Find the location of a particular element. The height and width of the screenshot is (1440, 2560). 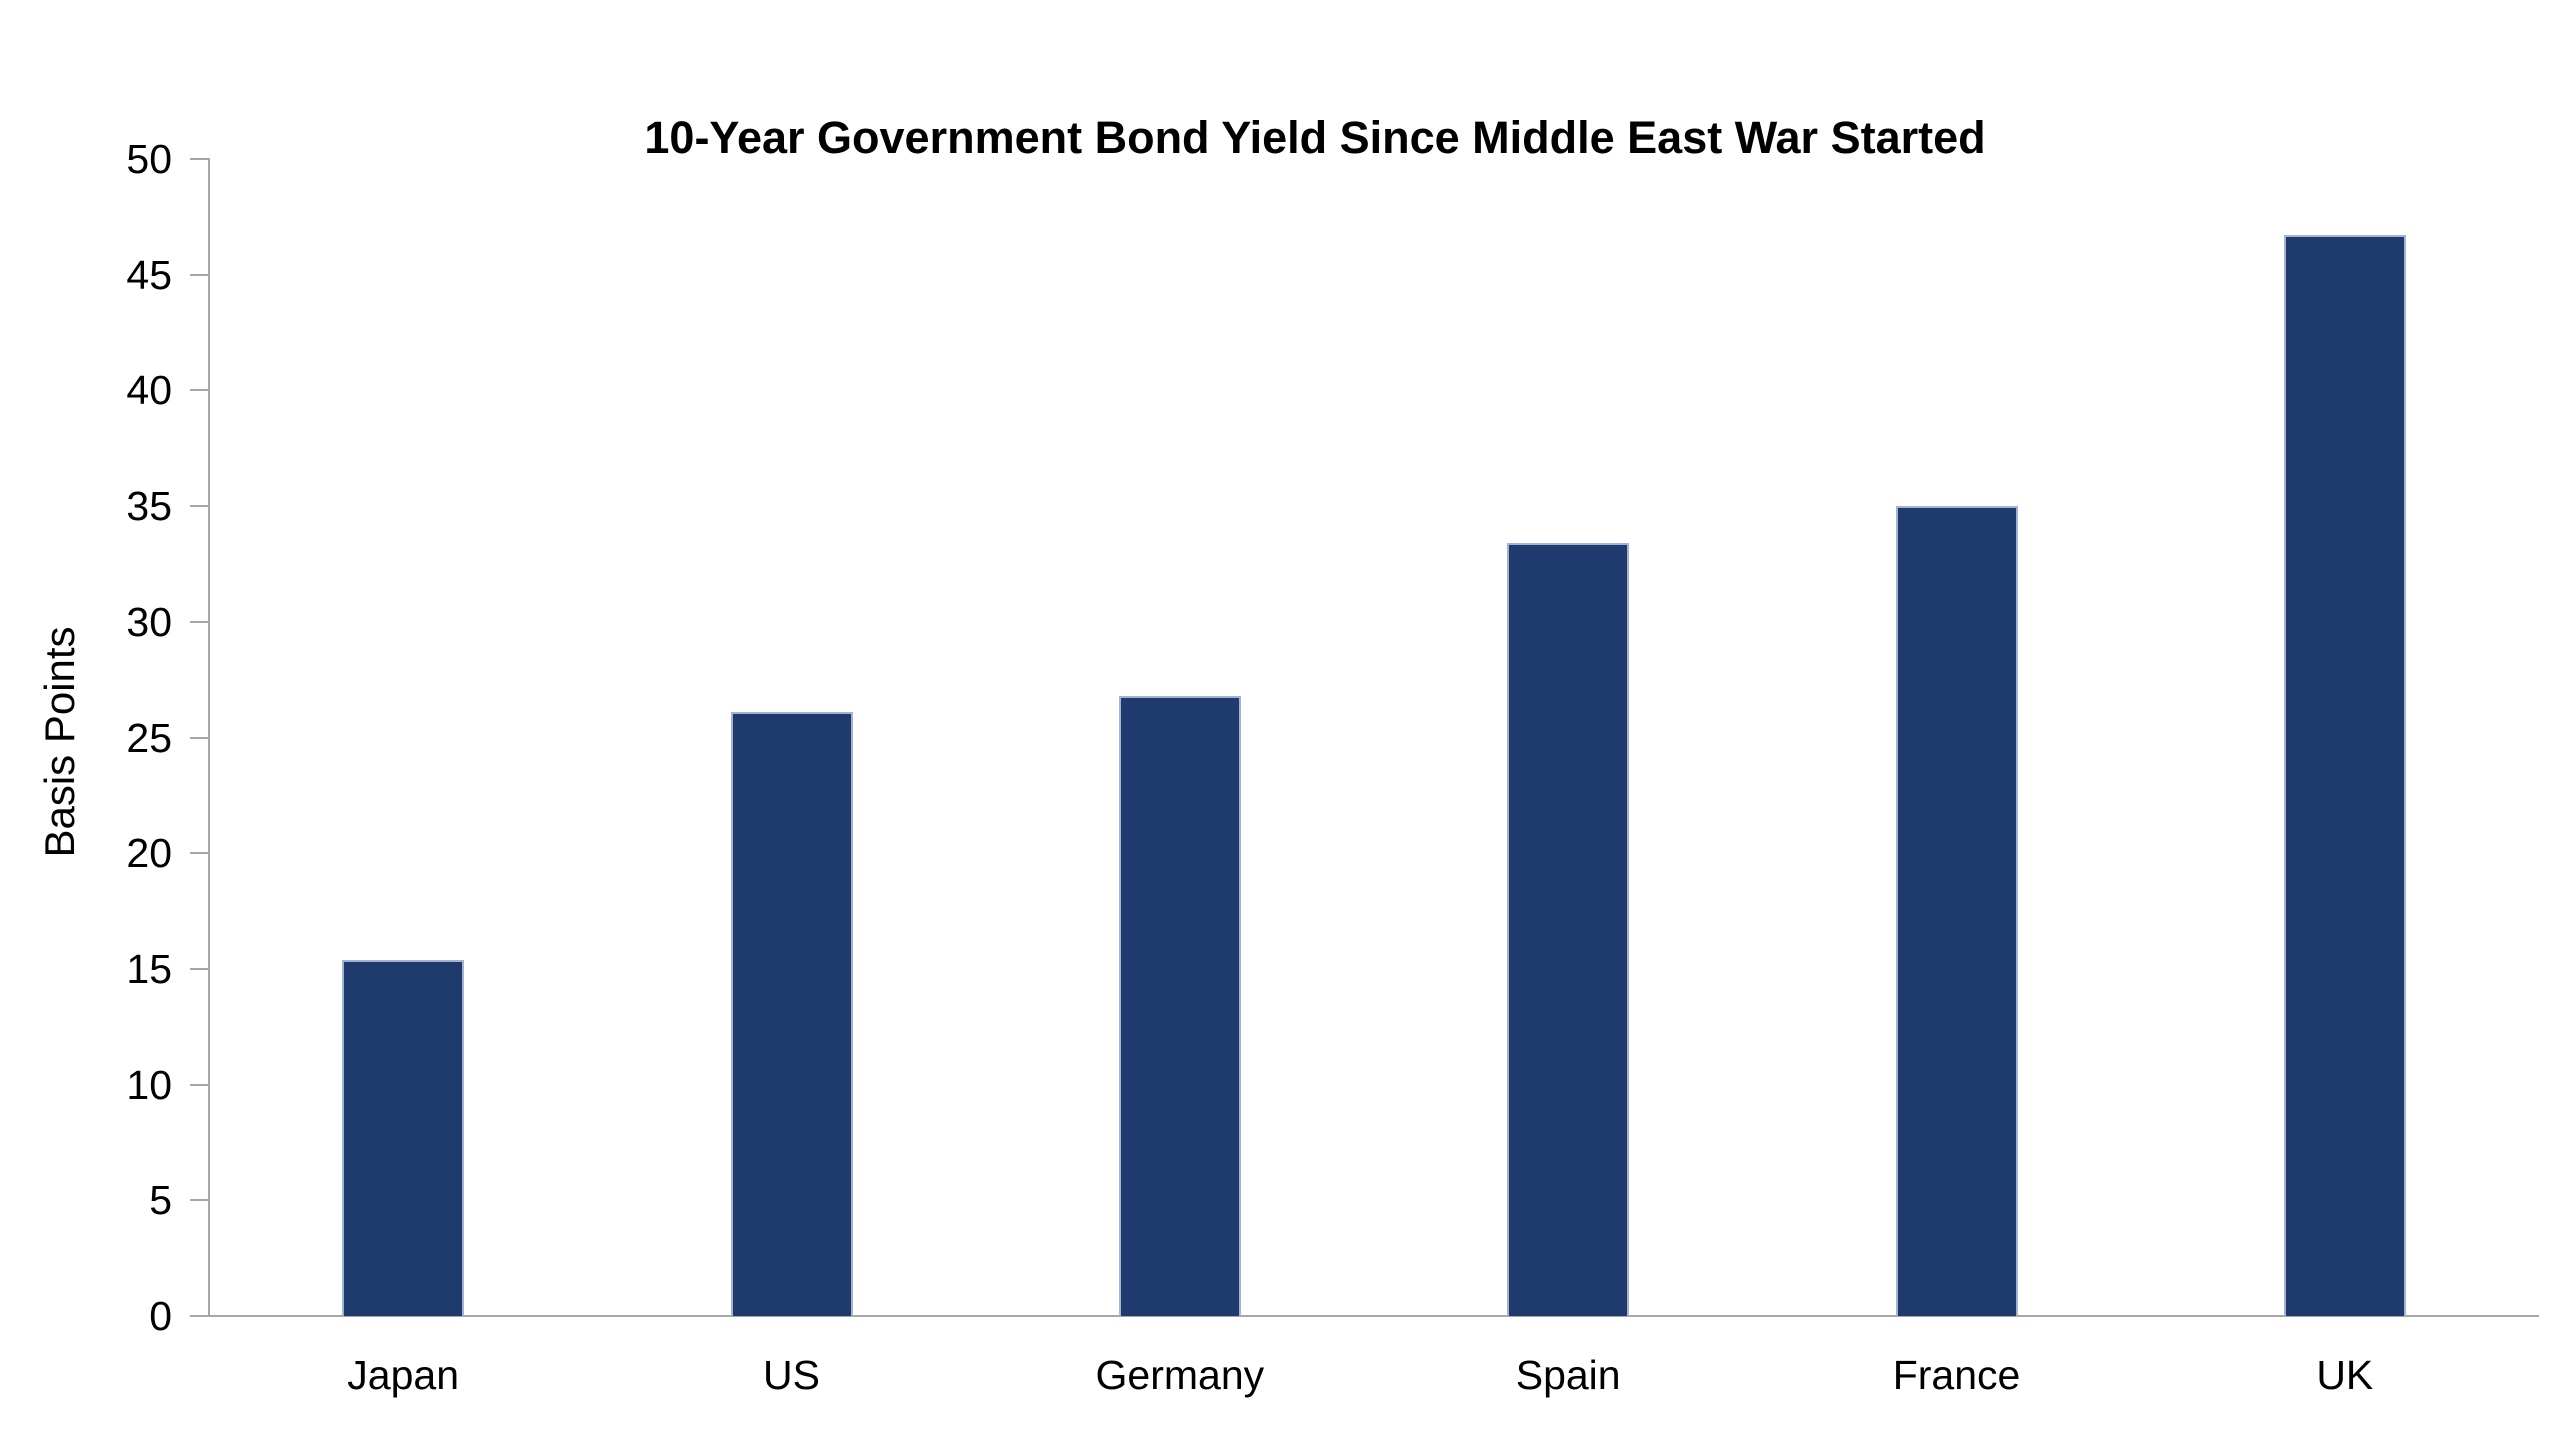

y-tick-label-40: 40 is located at coordinates (149, 390).